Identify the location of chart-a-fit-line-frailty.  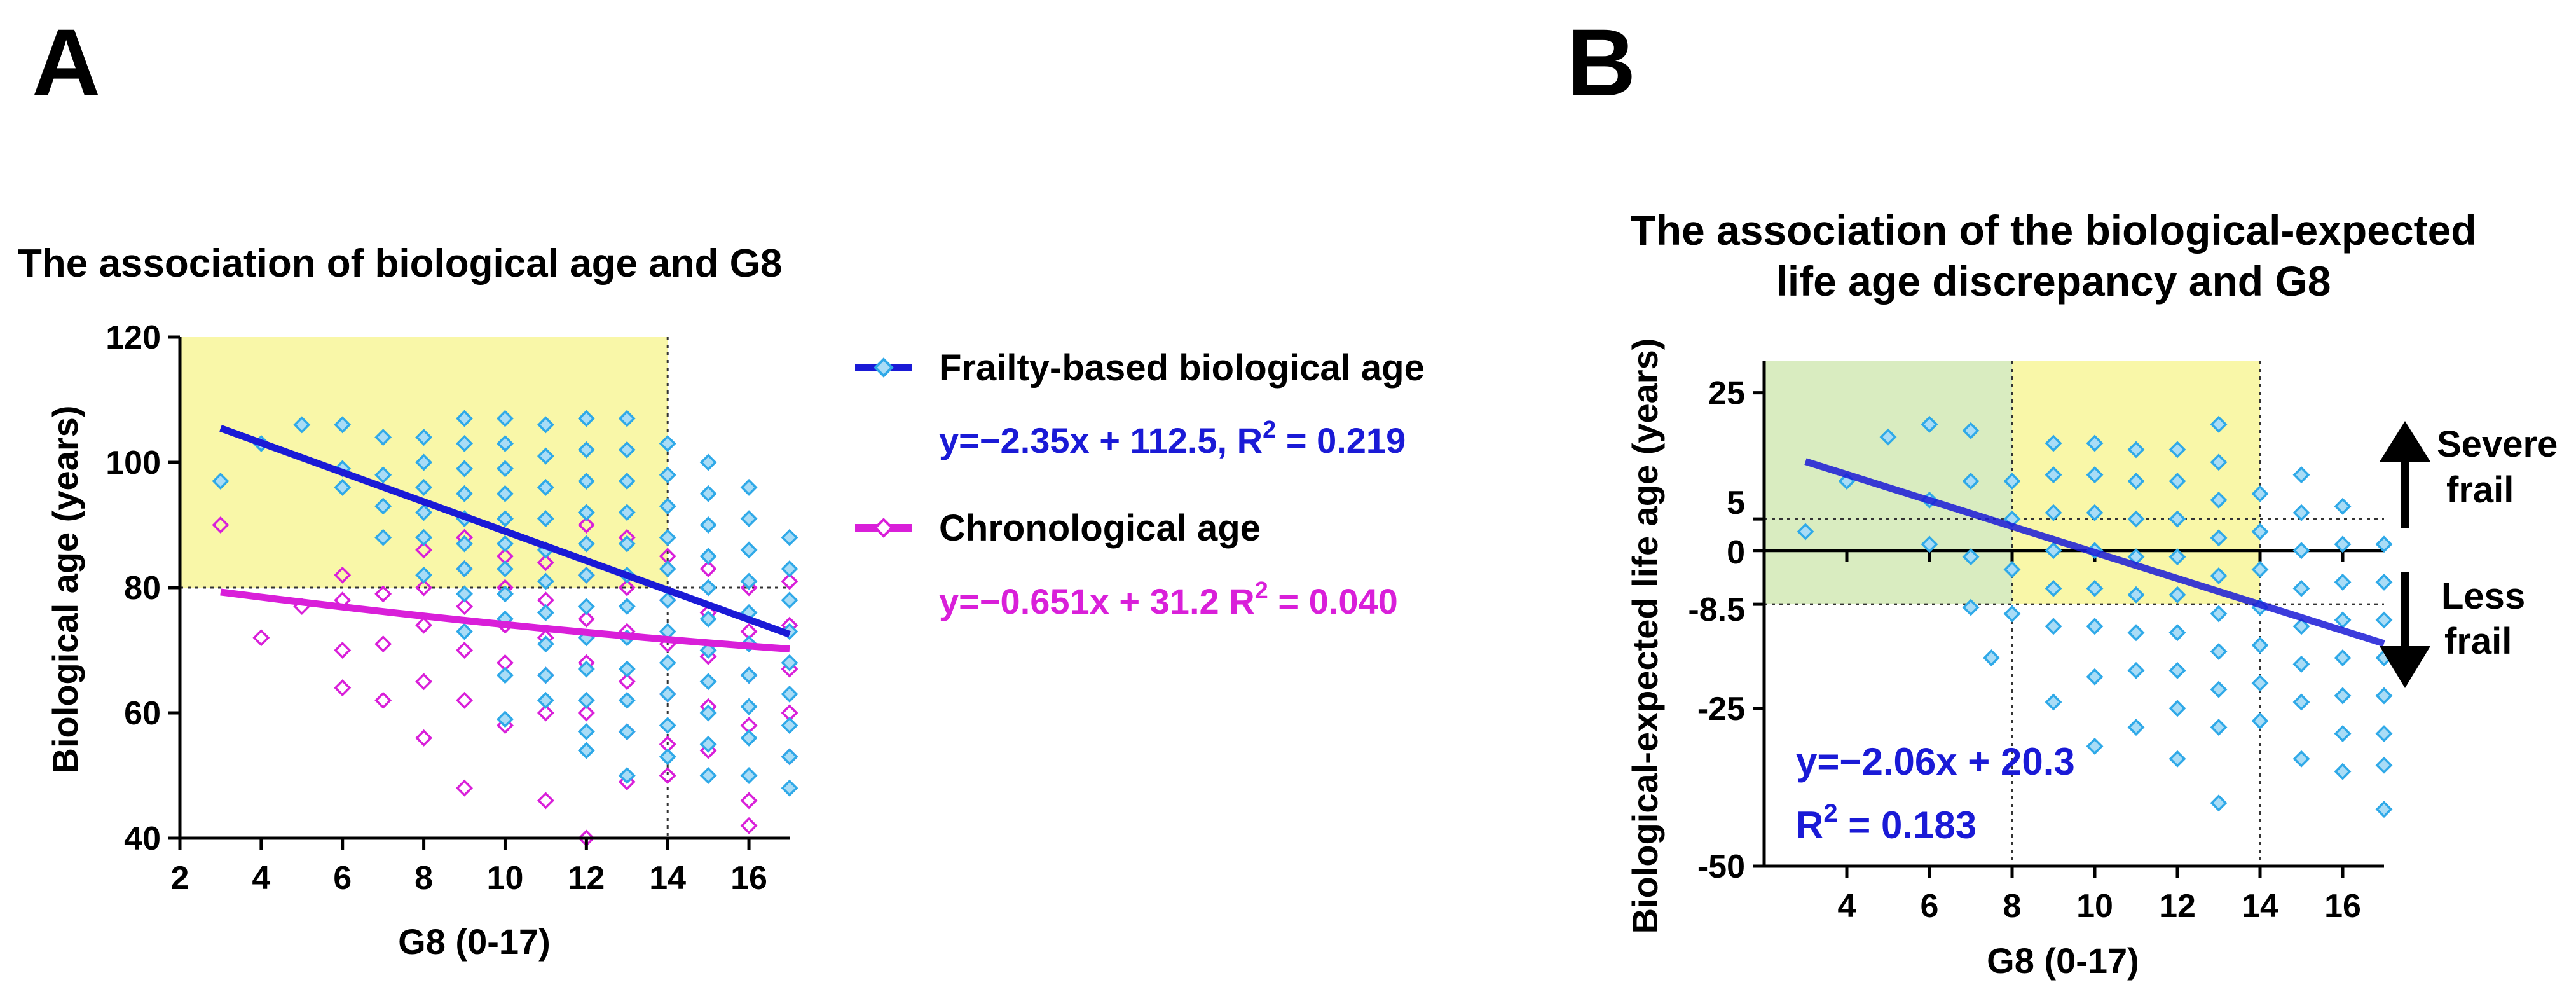
(505, 531).